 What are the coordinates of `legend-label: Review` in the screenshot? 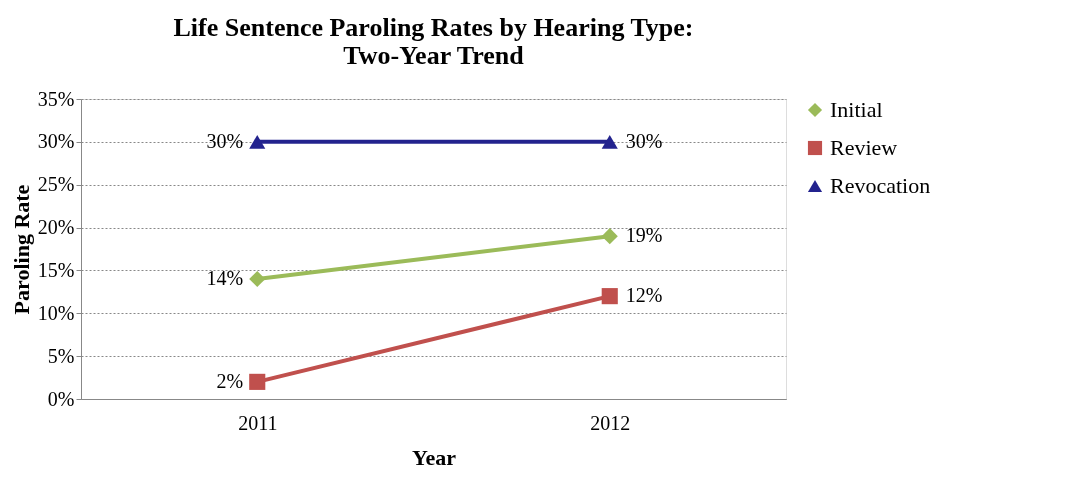 It's located at (864, 147).